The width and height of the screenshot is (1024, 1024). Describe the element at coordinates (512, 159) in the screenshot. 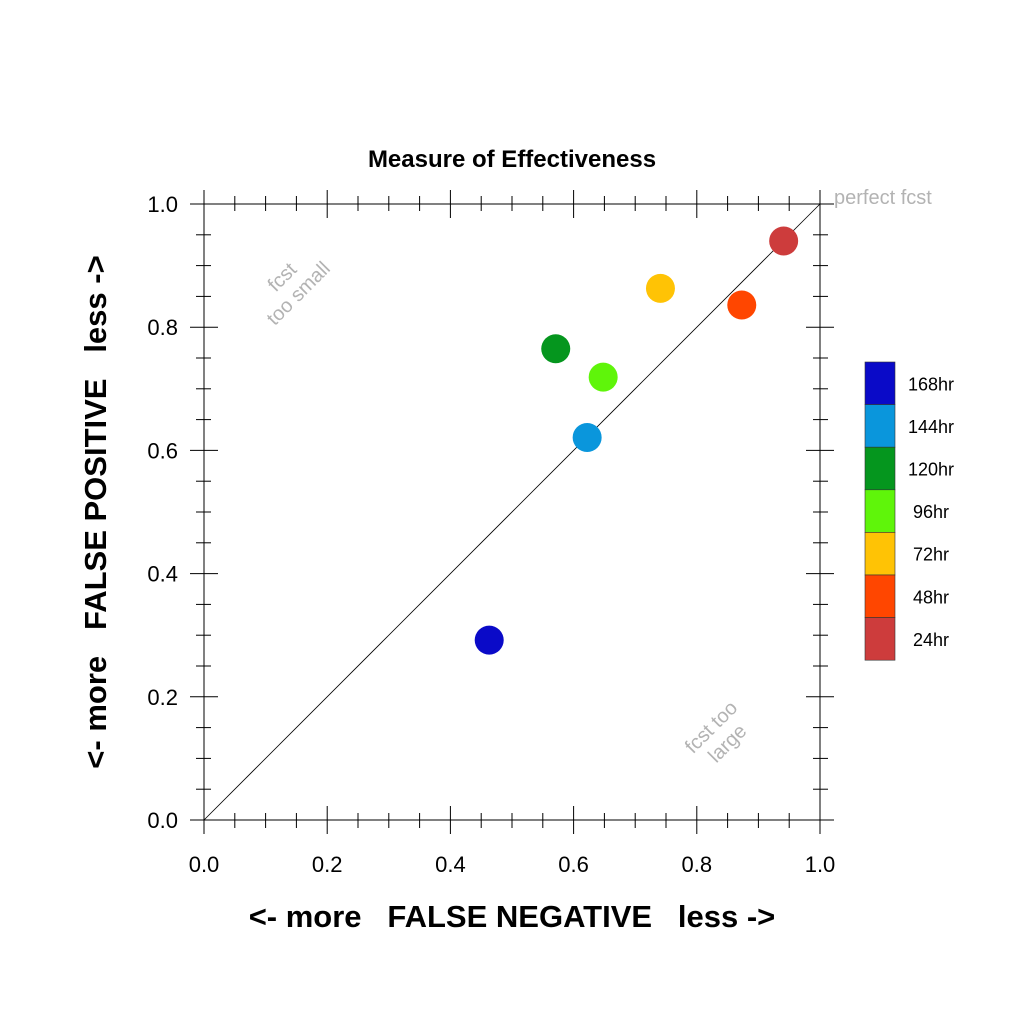

I see `chart-title: Measure of Effectiveness` at that location.